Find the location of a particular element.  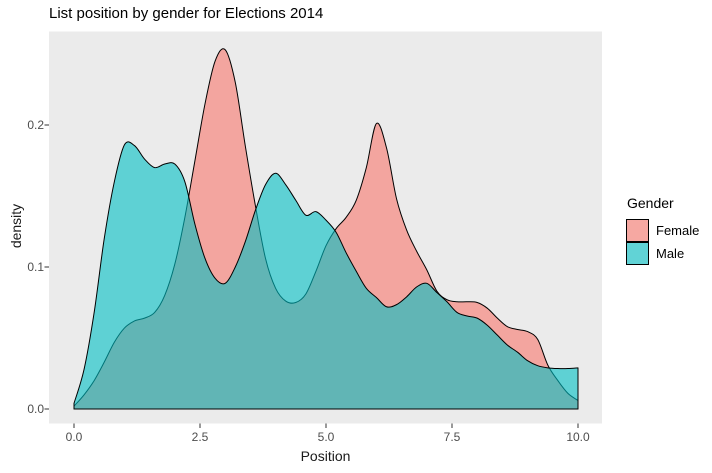

y-tick-label-0.0: 0.0 is located at coordinates (35, 409).